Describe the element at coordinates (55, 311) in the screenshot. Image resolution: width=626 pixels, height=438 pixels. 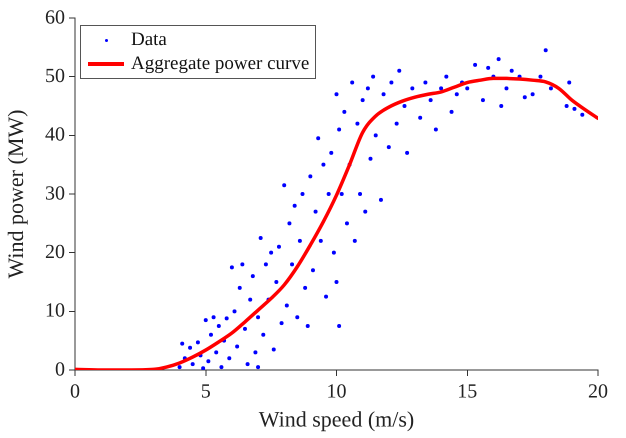
I see `y-tick-label: 10` at that location.